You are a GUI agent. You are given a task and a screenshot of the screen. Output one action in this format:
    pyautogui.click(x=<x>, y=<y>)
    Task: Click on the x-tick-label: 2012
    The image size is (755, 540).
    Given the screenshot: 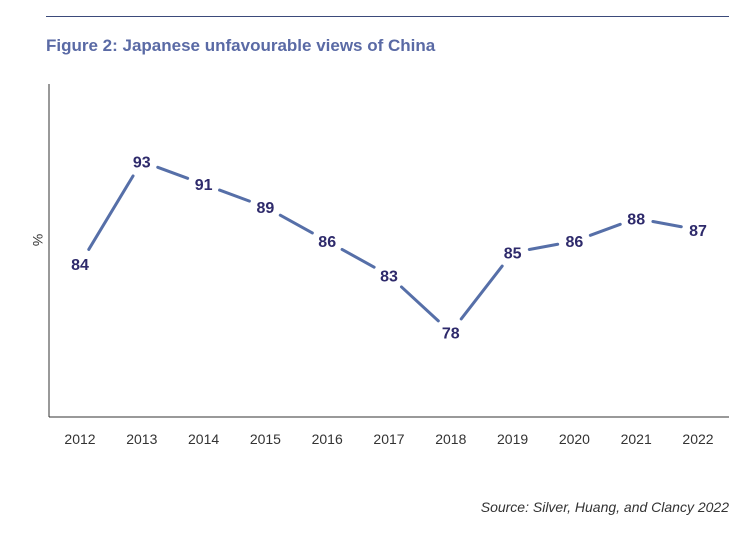 What is the action you would take?
    pyautogui.click(x=79, y=439)
    